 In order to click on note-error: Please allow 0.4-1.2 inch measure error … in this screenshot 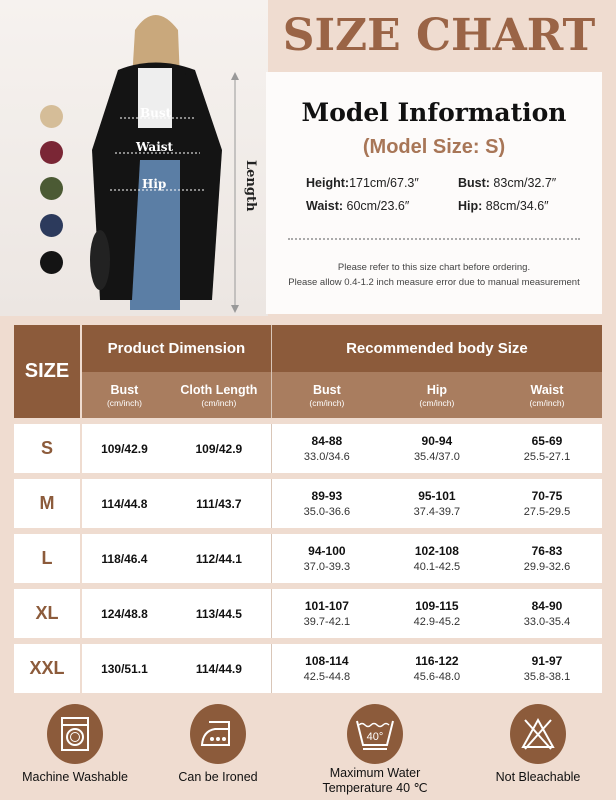, I will do `click(434, 282)`.